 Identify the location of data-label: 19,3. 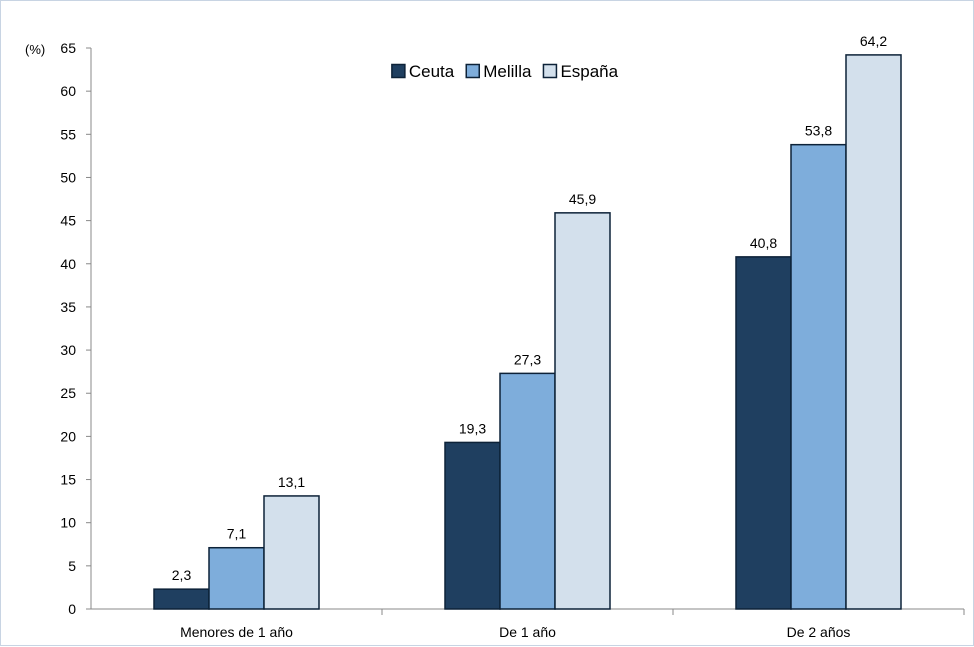
(472, 428).